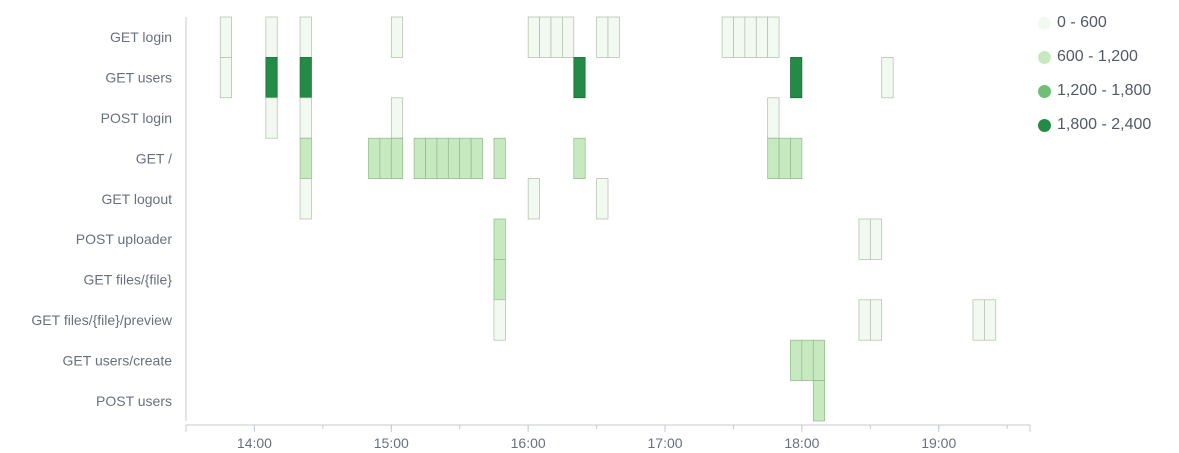 This screenshot has width=1179, height=453. Describe the element at coordinates (801, 443) in the screenshot. I see `x-tick-label: 18:00` at that location.